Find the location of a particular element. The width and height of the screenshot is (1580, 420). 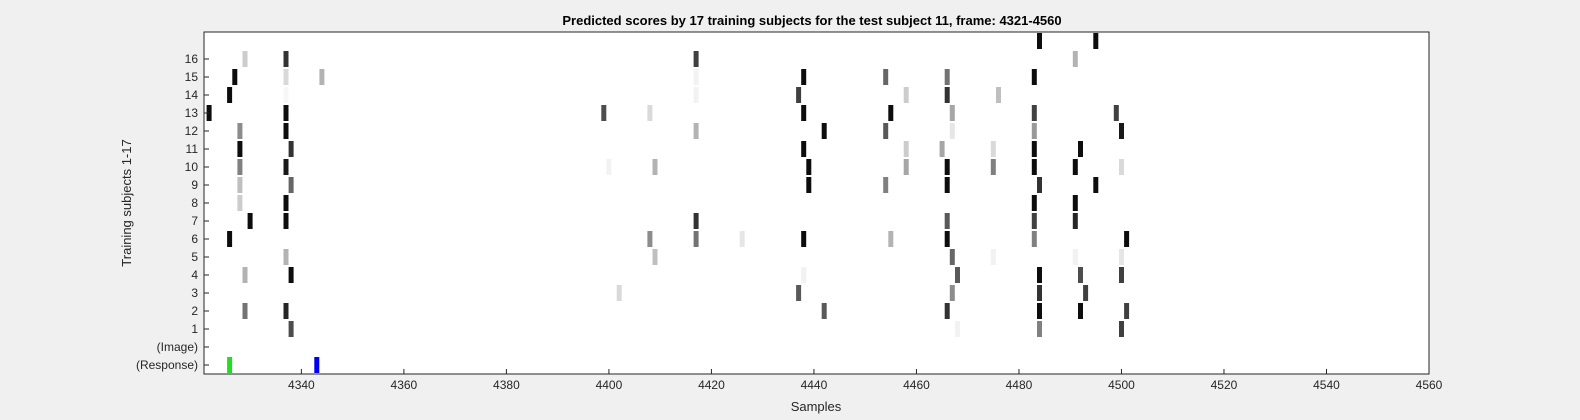

y-tick-label: 9 is located at coordinates (194, 185).